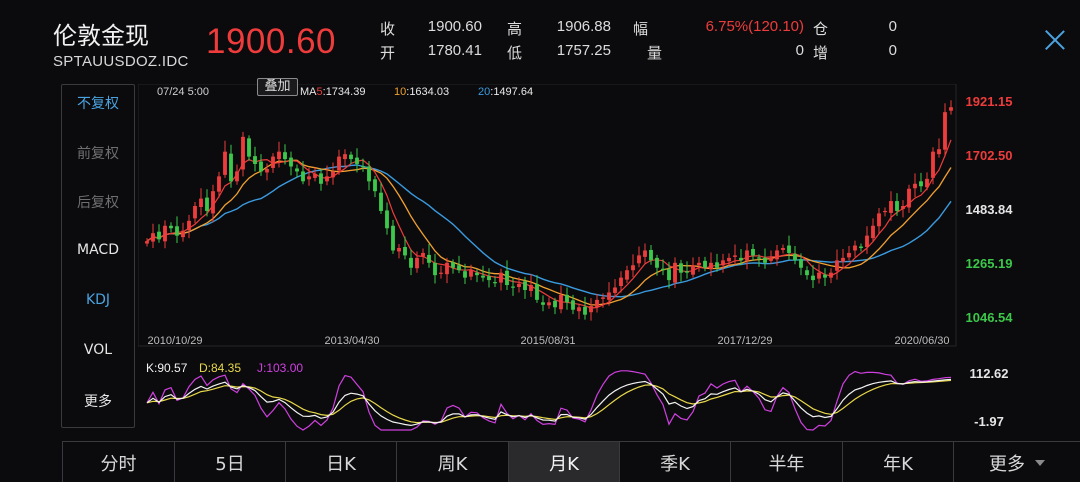 Image resolution: width=1080 pixels, height=482 pixels. Describe the element at coordinates (220, 368) in the screenshot. I see `kdj-d-value: D:84.35` at that location.